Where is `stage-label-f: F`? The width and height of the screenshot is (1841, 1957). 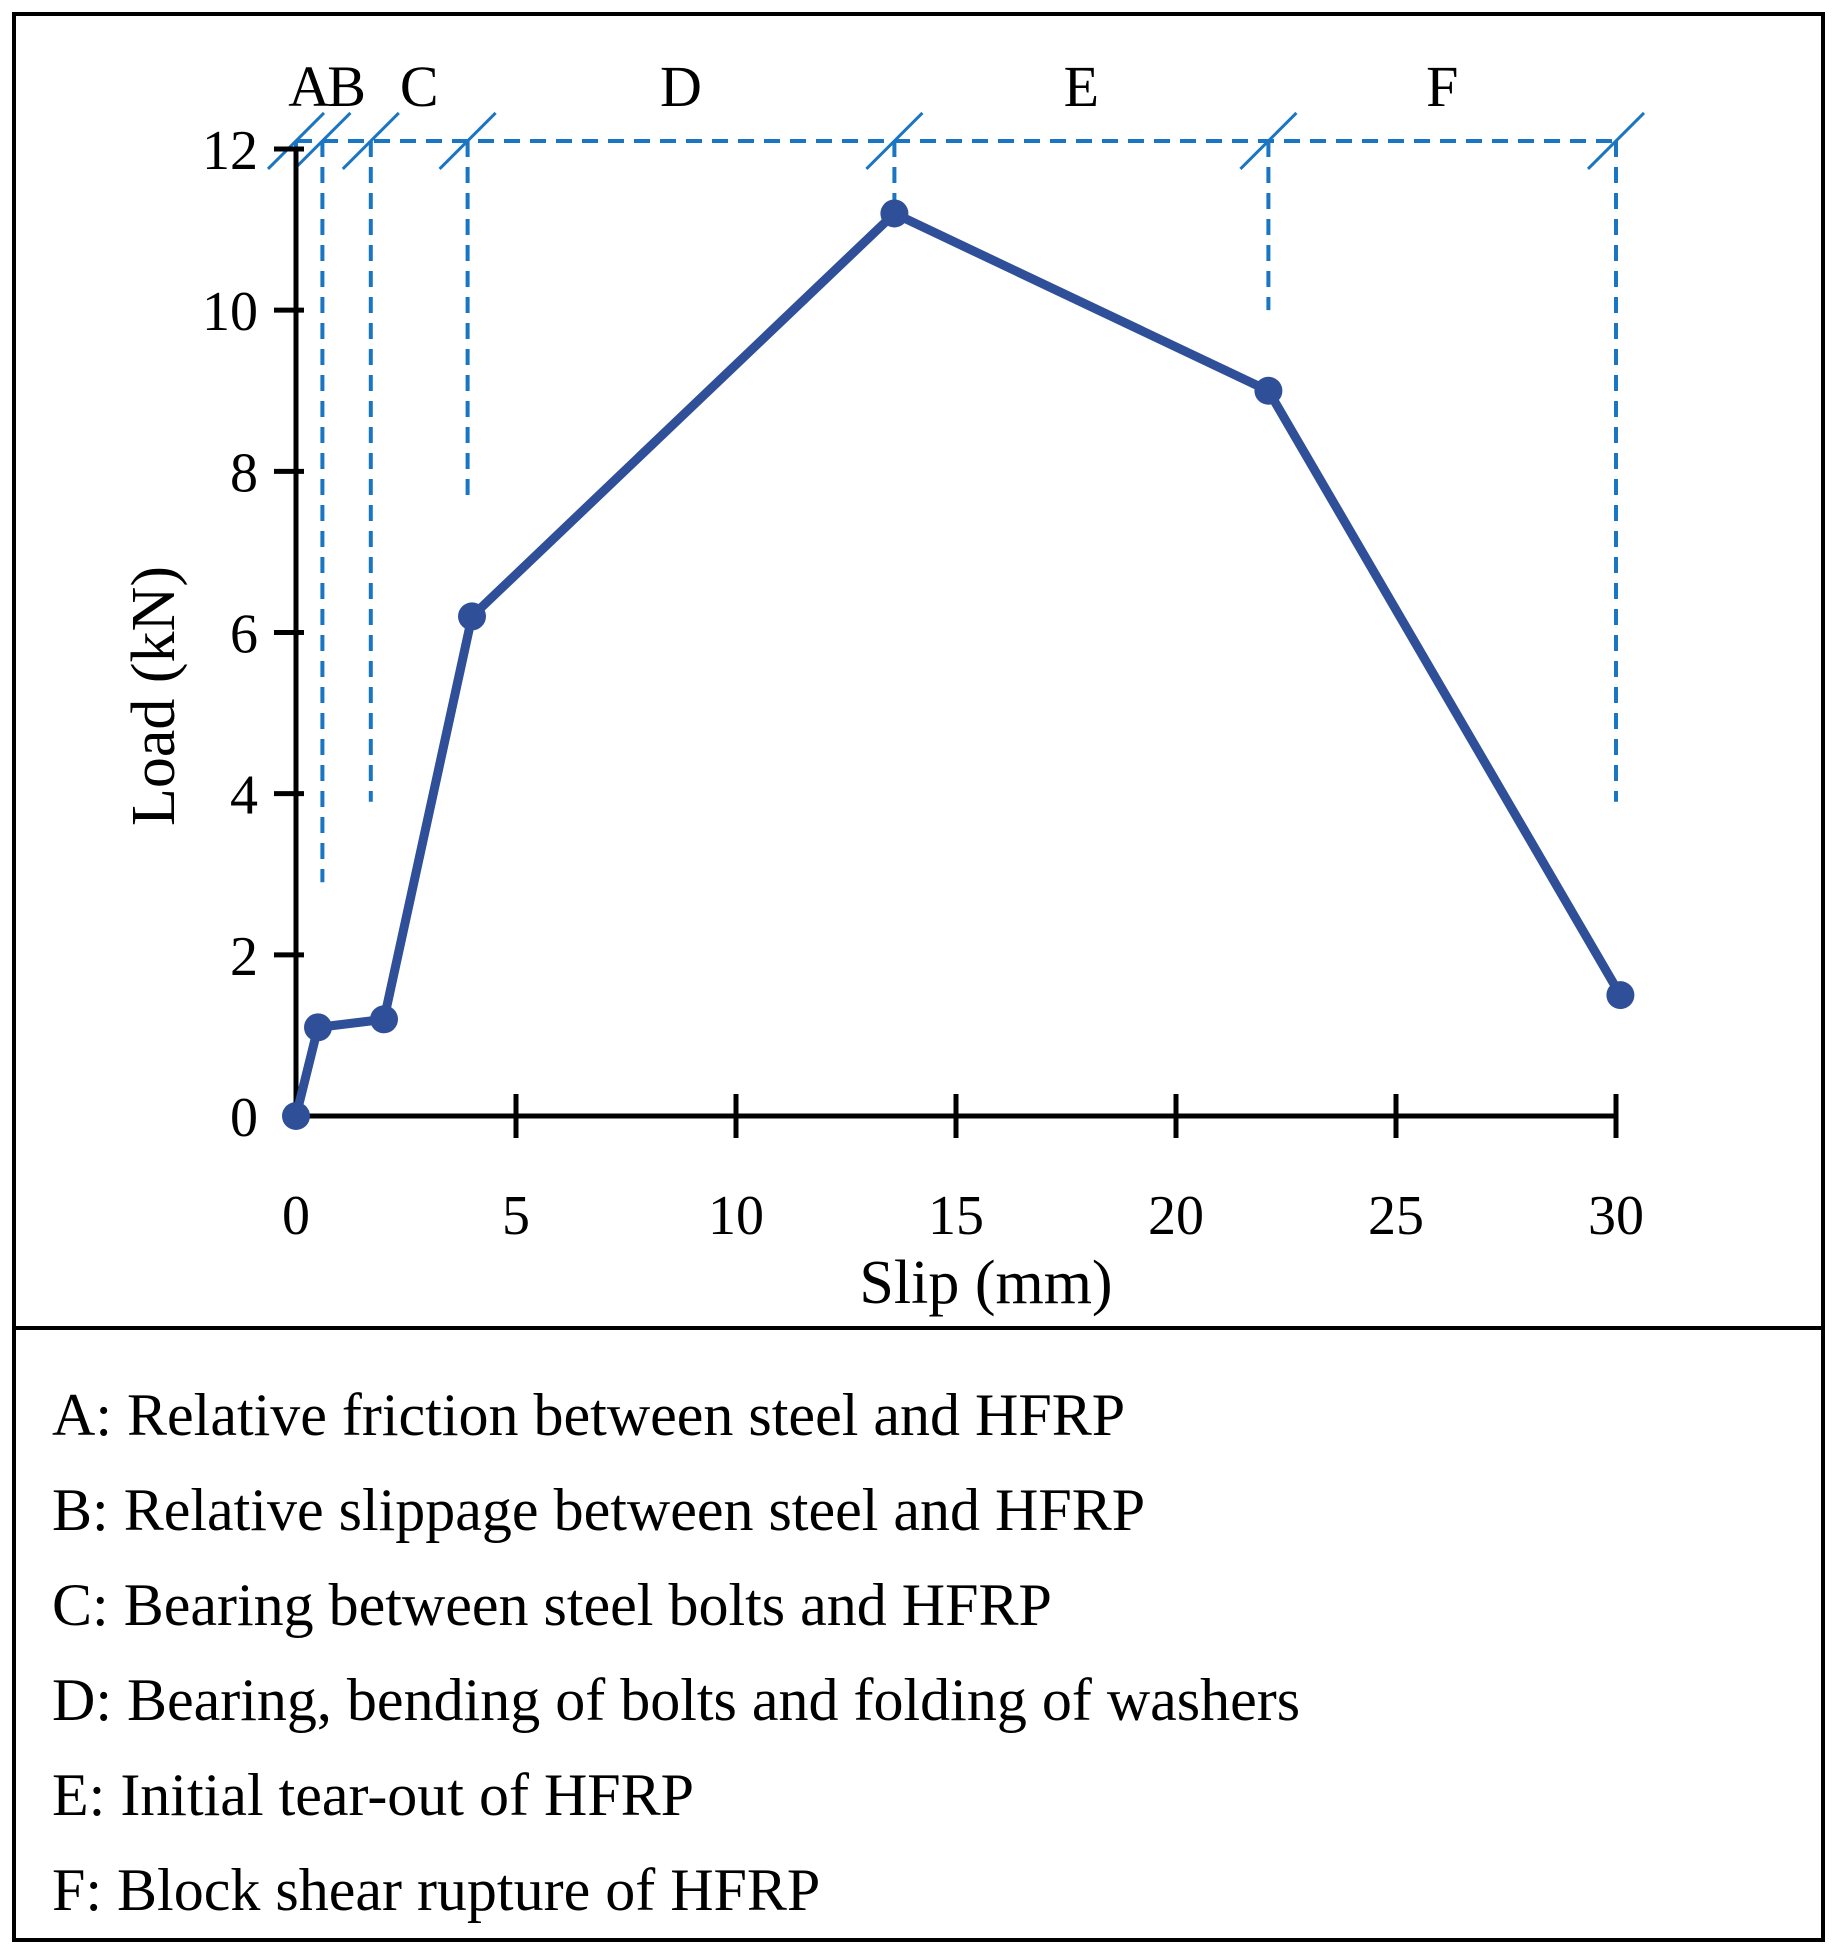
stage-label-f: F is located at coordinates (1442, 86).